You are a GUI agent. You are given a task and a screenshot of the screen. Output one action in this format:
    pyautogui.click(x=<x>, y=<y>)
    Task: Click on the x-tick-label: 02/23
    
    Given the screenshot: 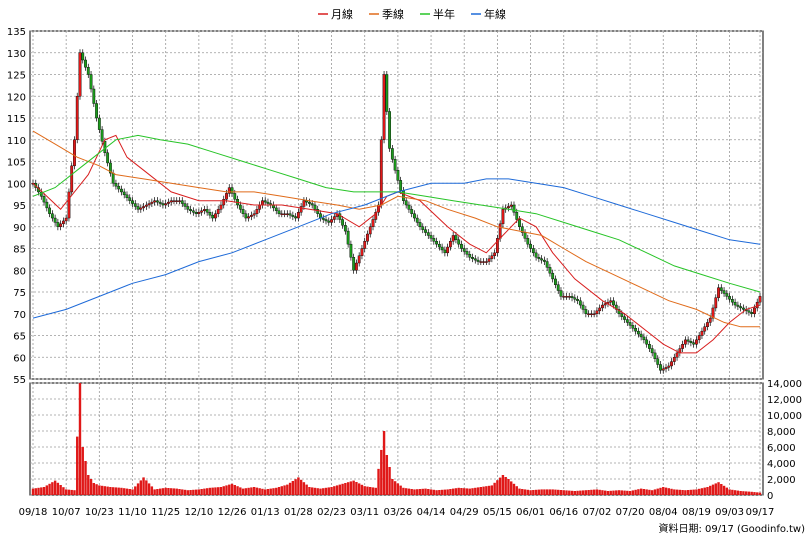 What is the action you would take?
    pyautogui.click(x=331, y=512)
    